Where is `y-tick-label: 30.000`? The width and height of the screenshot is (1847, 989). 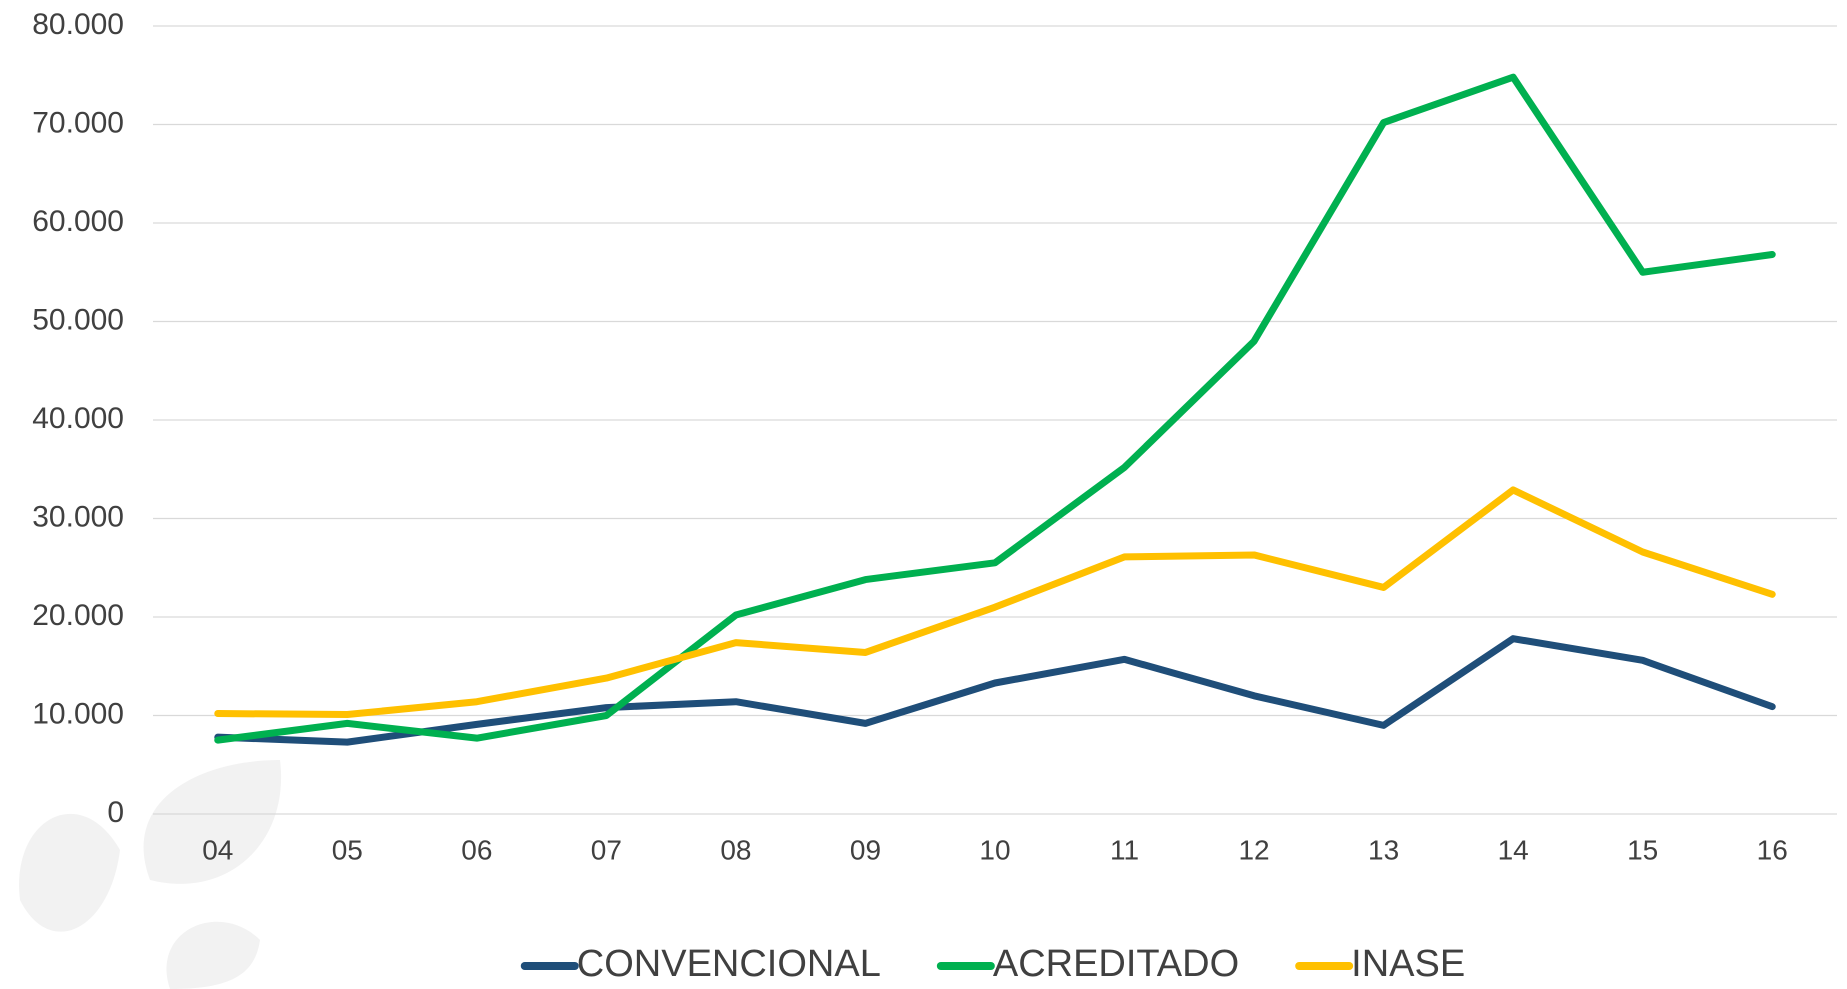
y-tick-label: 30.000 is located at coordinates (78, 516).